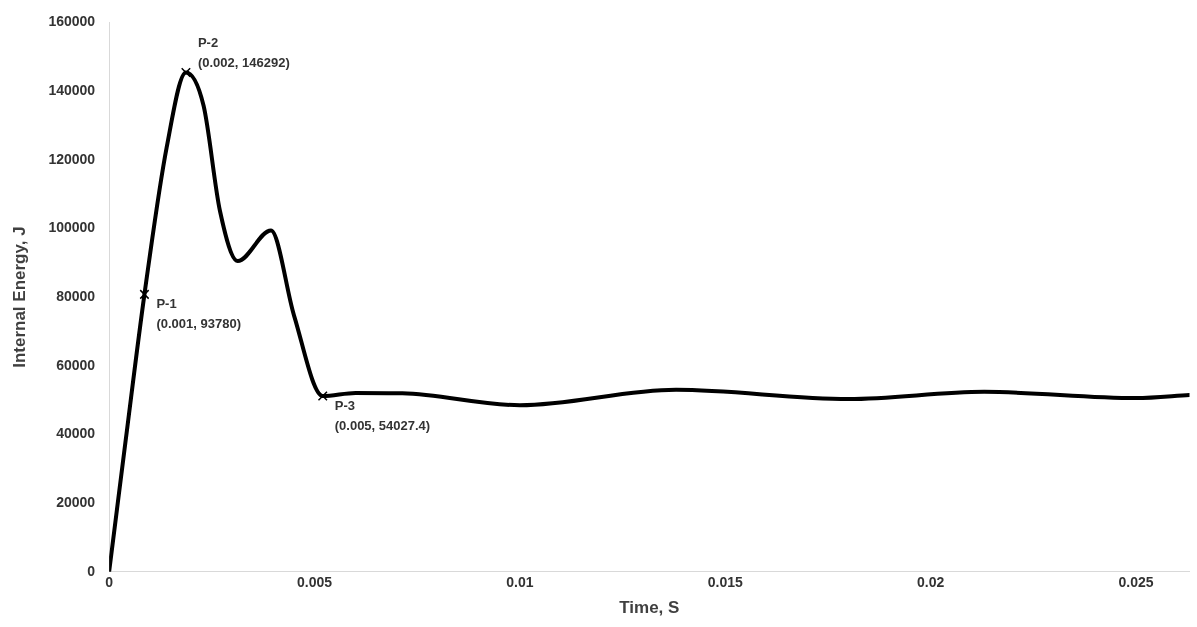 Image resolution: width=1197 pixels, height=627 pixels. What do you see at coordinates (76, 501) in the screenshot?
I see `y-tick-label: 20000` at bounding box center [76, 501].